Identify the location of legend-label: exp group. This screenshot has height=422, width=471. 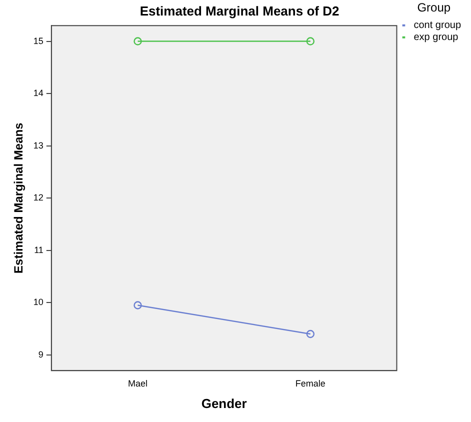
(436, 38).